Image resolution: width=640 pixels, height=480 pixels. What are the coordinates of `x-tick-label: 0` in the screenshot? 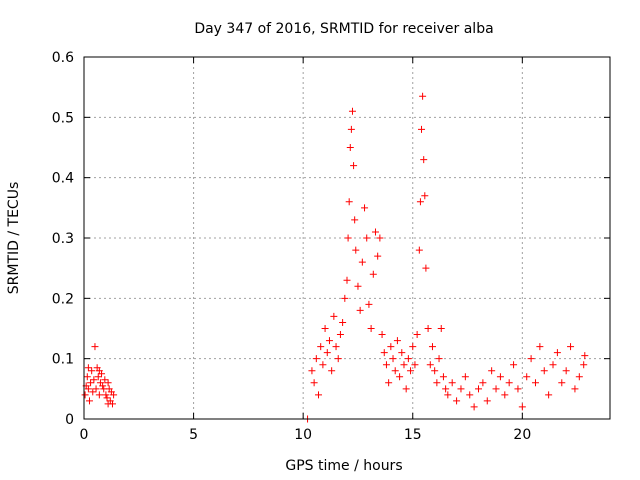 It's located at (84, 435).